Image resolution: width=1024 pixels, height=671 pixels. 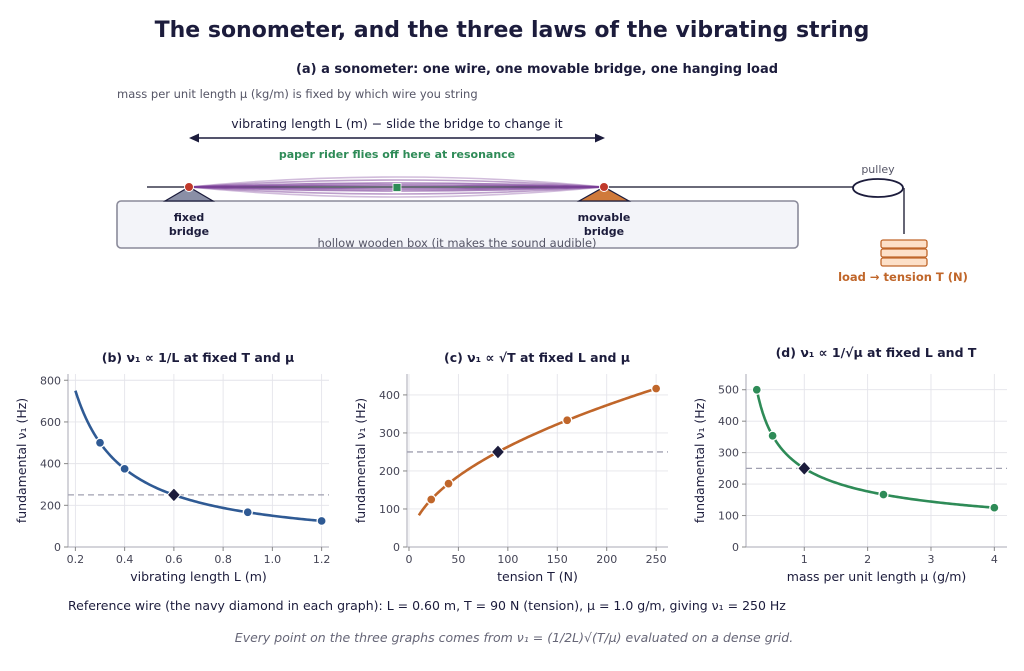 What do you see at coordinates (189, 217) in the screenshot?
I see `fixed-bridge-label-line1: fixed` at bounding box center [189, 217].